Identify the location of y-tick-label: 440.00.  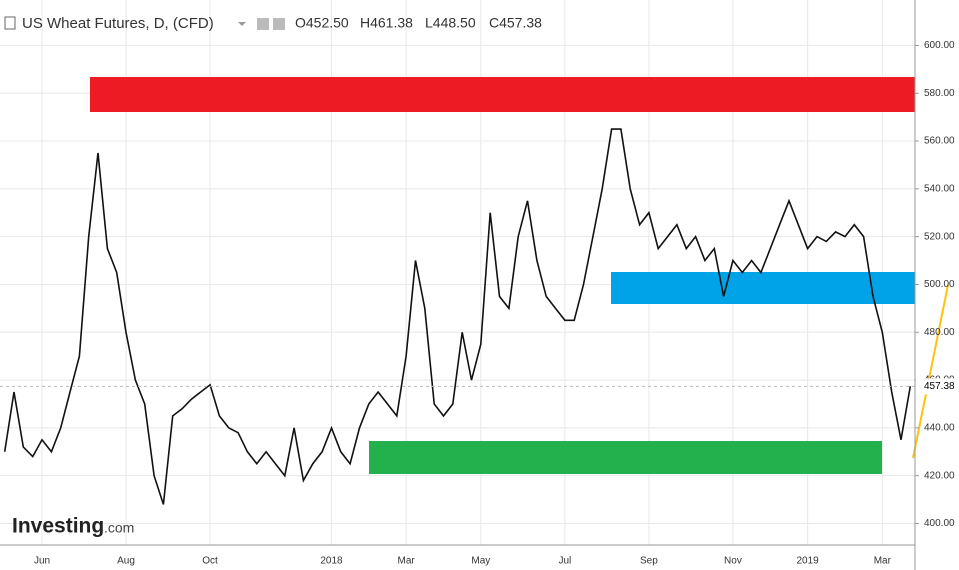
(939, 428).